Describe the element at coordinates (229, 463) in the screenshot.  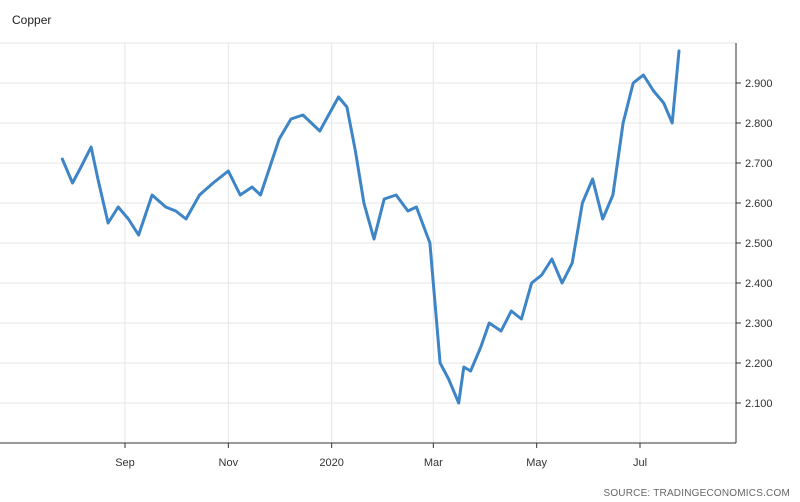
I see `x-tick-label: Nov` at that location.